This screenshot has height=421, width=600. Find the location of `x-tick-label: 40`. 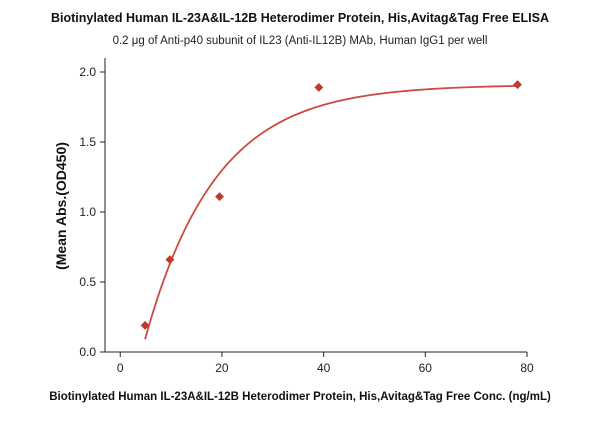

x-tick-label: 40 is located at coordinates (324, 368).